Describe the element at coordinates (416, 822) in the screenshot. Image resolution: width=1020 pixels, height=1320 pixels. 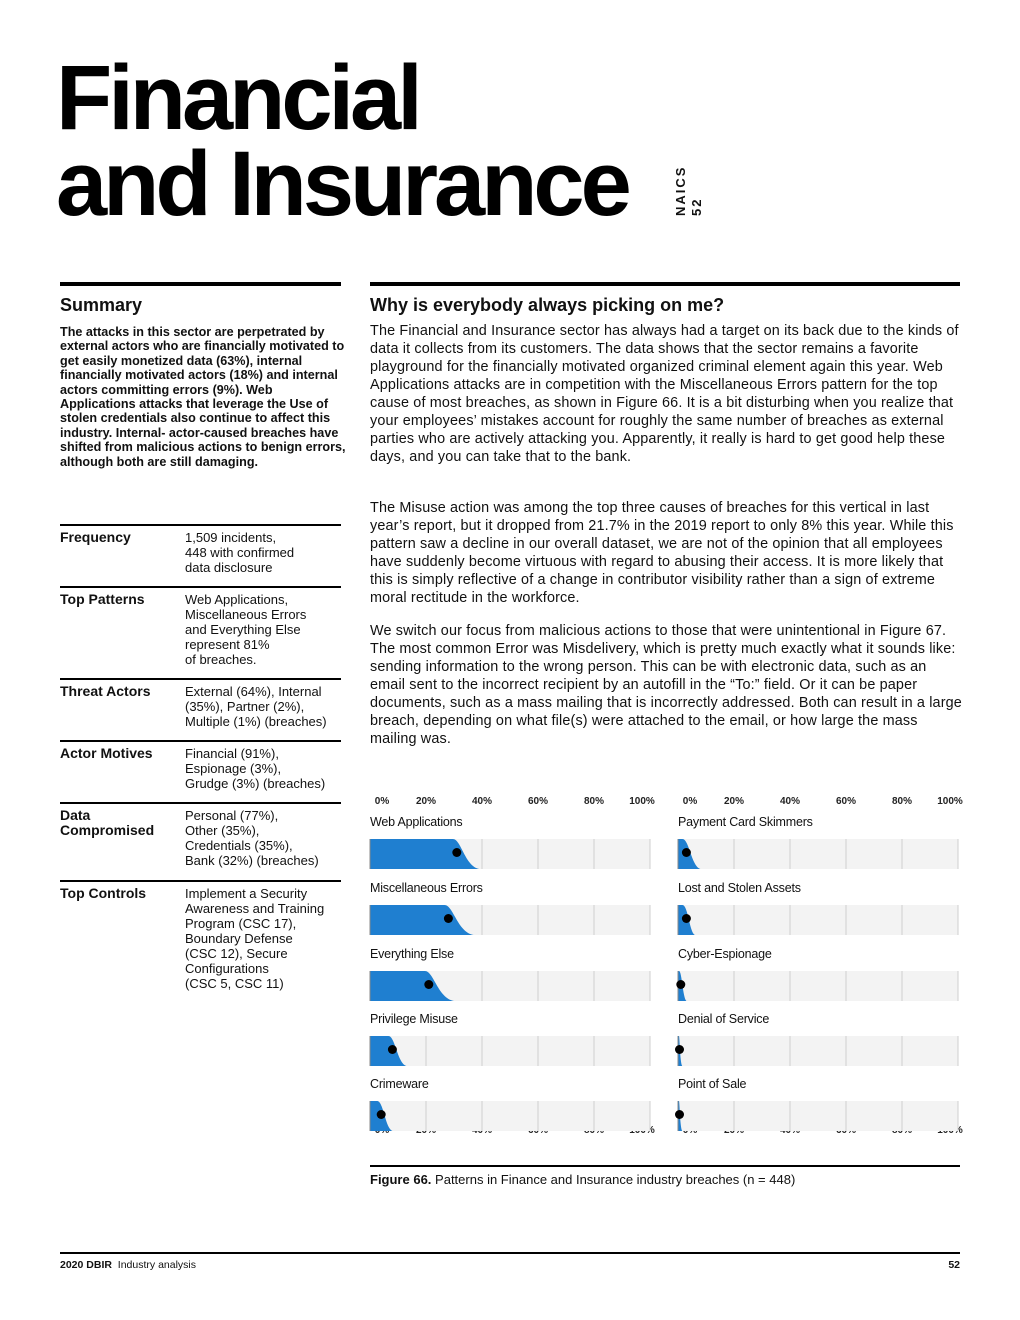
I see `category-label: Web Applications` at that location.